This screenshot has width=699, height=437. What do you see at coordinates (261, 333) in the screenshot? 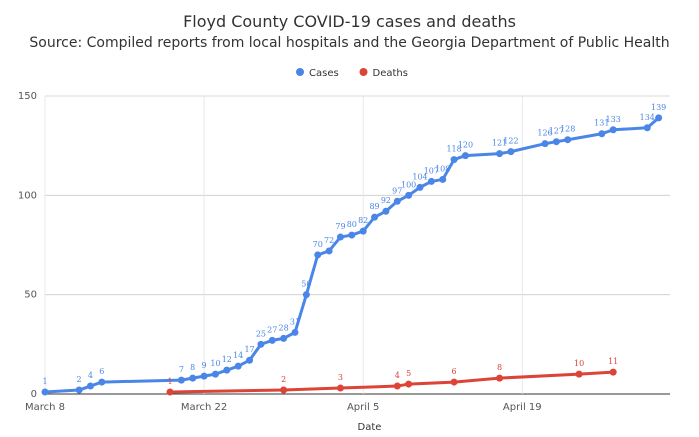
I see `cases-data-label: 25` at bounding box center [261, 333].